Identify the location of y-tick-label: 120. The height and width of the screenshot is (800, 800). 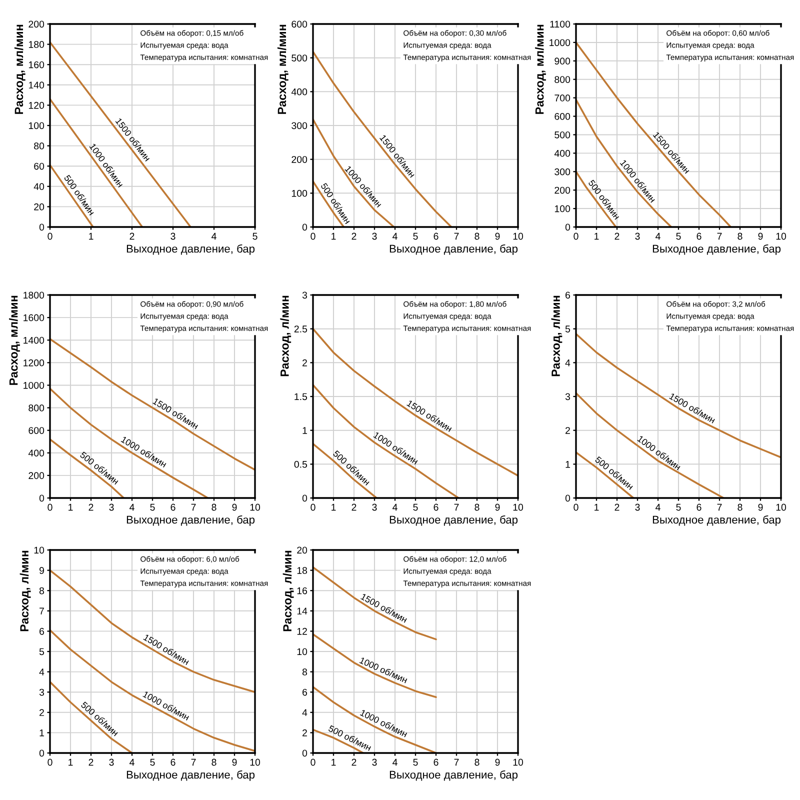
(36, 105).